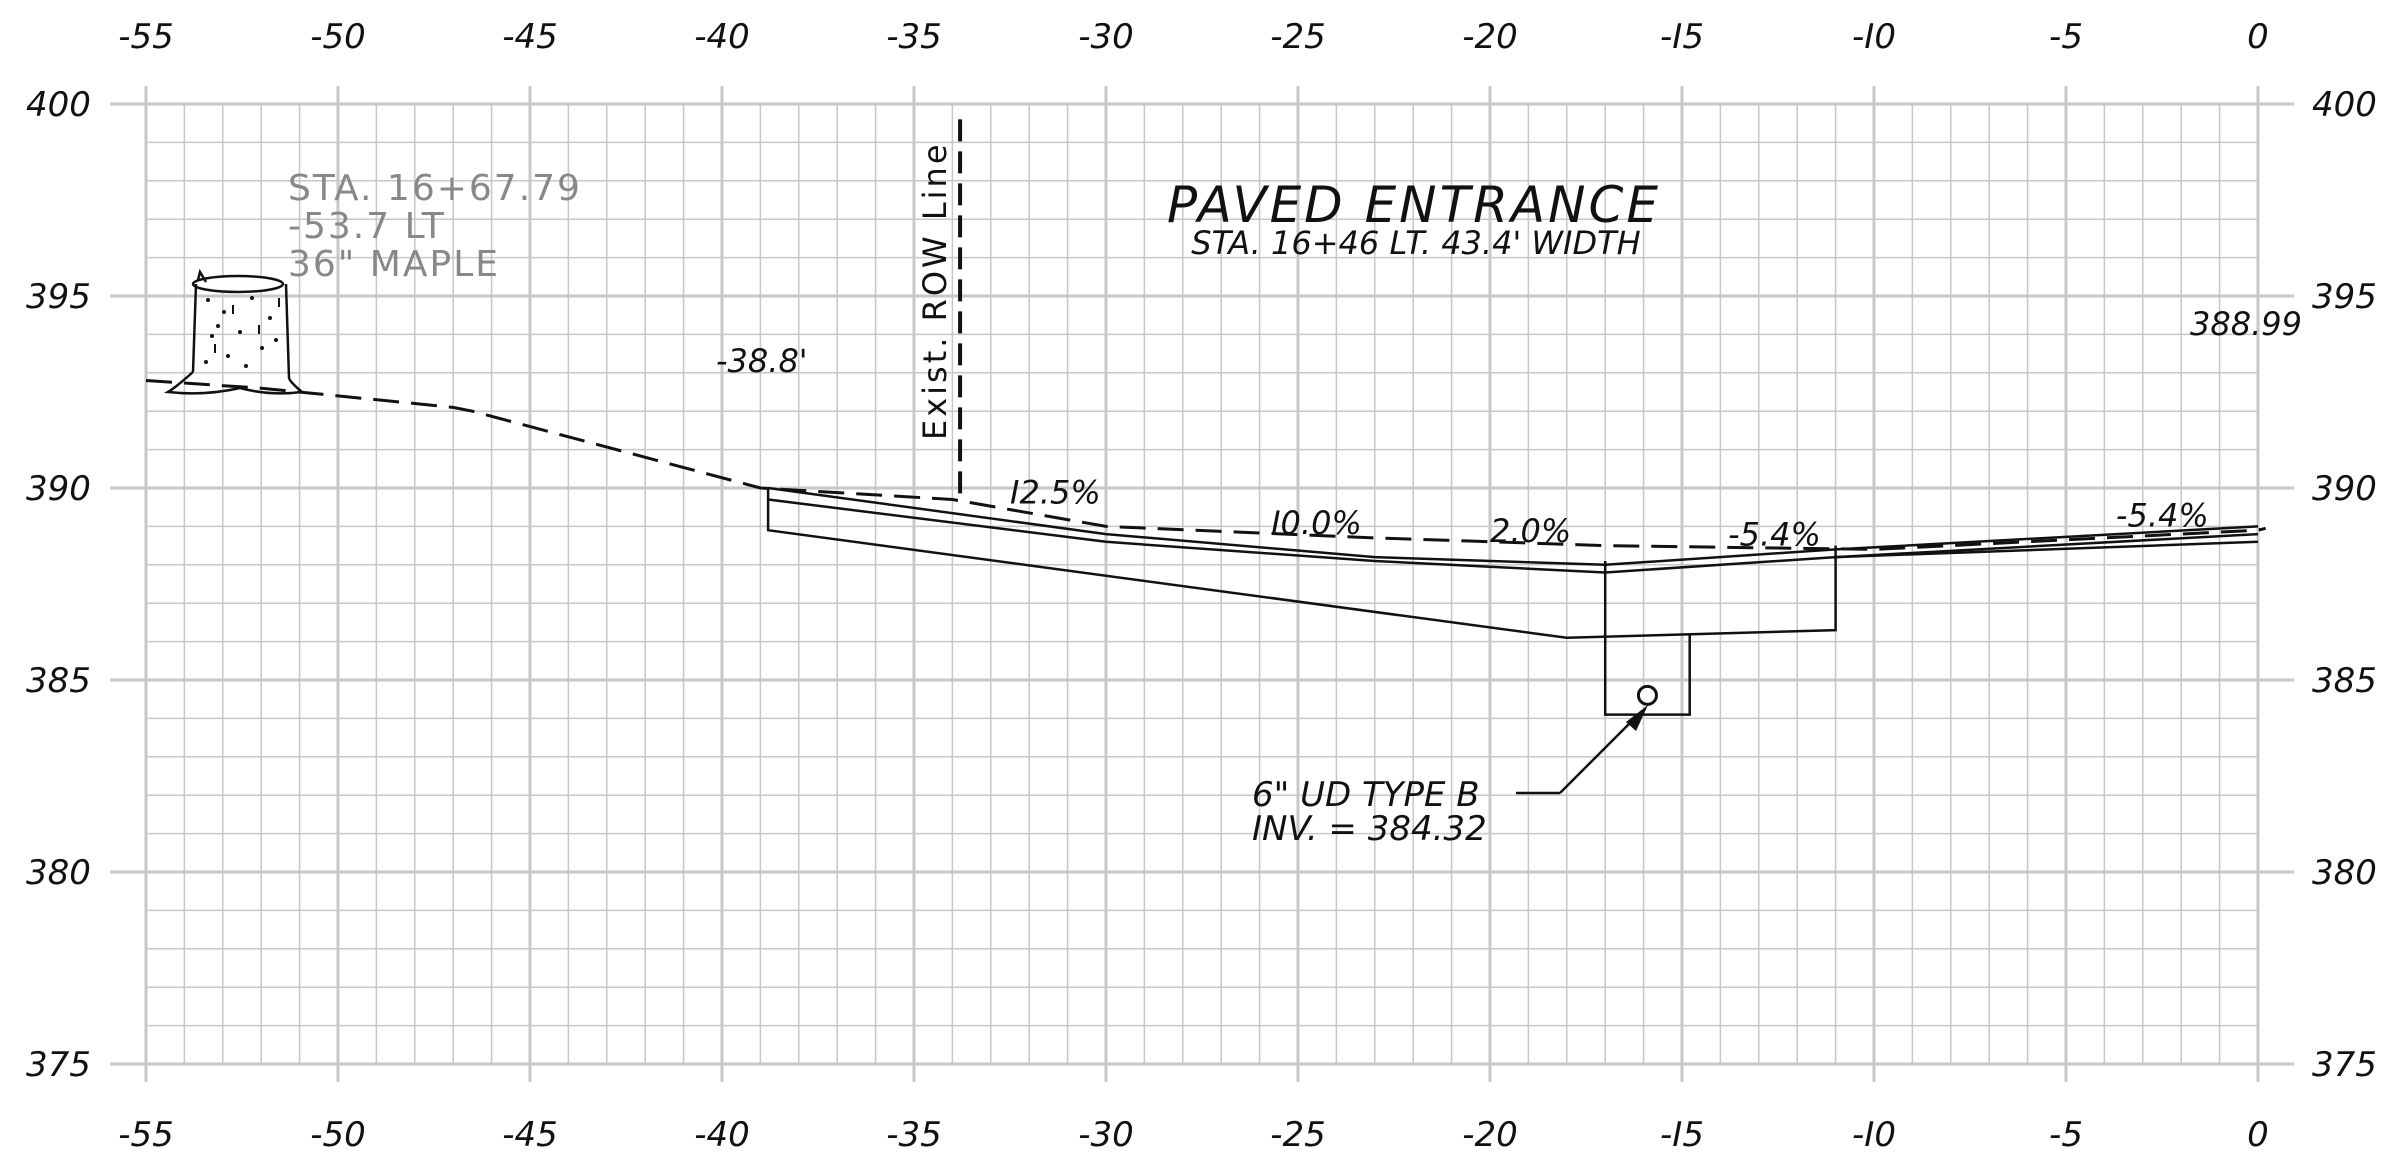 The height and width of the screenshot is (1167, 2385). Describe the element at coordinates (394, 264) in the screenshot. I see `tree-note-line-3: 36" MAPLE` at that location.